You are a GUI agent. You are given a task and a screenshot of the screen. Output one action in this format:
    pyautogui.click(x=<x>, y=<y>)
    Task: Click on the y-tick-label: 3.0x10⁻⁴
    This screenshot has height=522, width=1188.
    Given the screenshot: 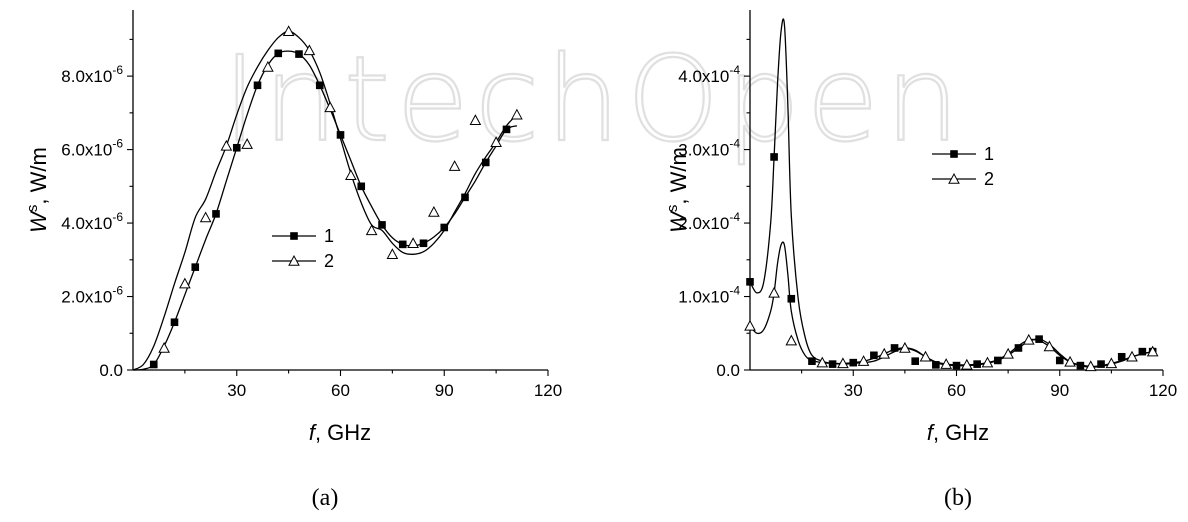 What is the action you would take?
    pyautogui.click(x=709, y=148)
    